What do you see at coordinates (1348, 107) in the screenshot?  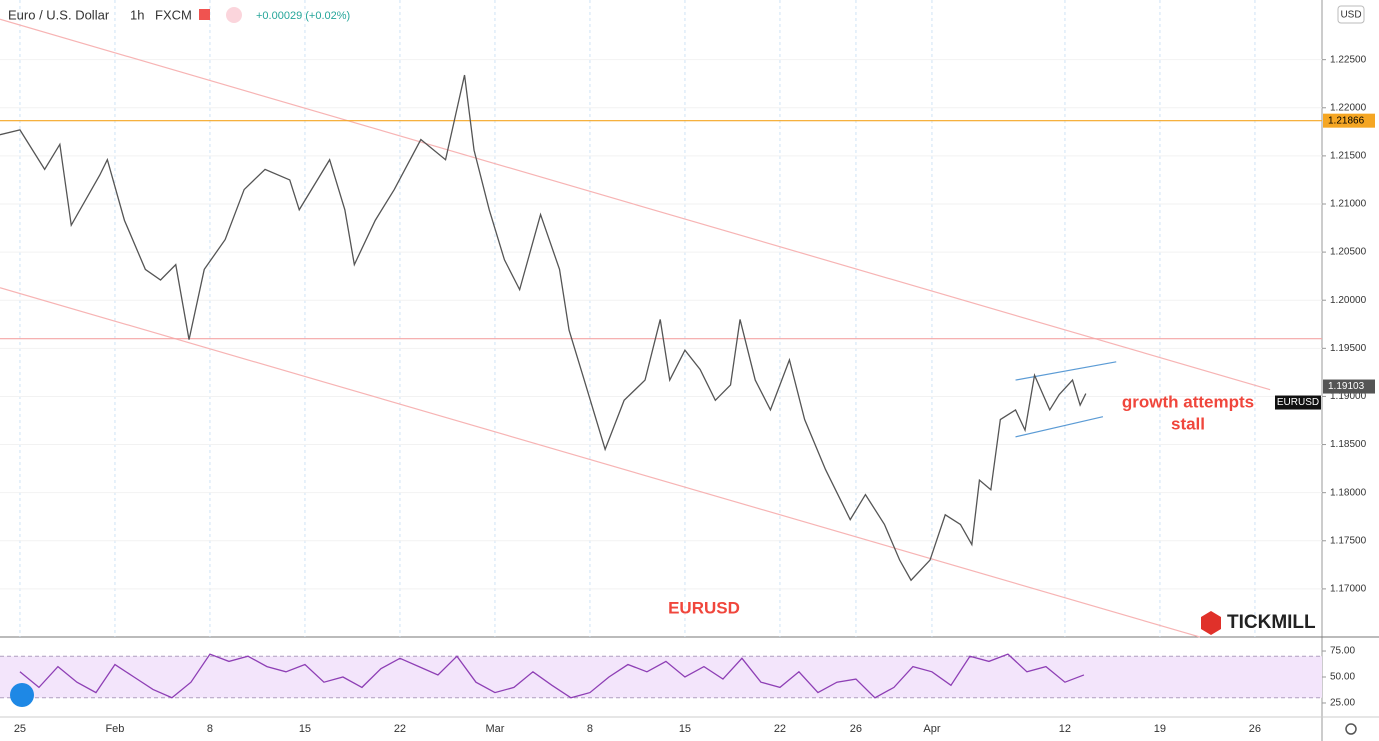 I see `y-tick-label: 1.22000` at bounding box center [1348, 107].